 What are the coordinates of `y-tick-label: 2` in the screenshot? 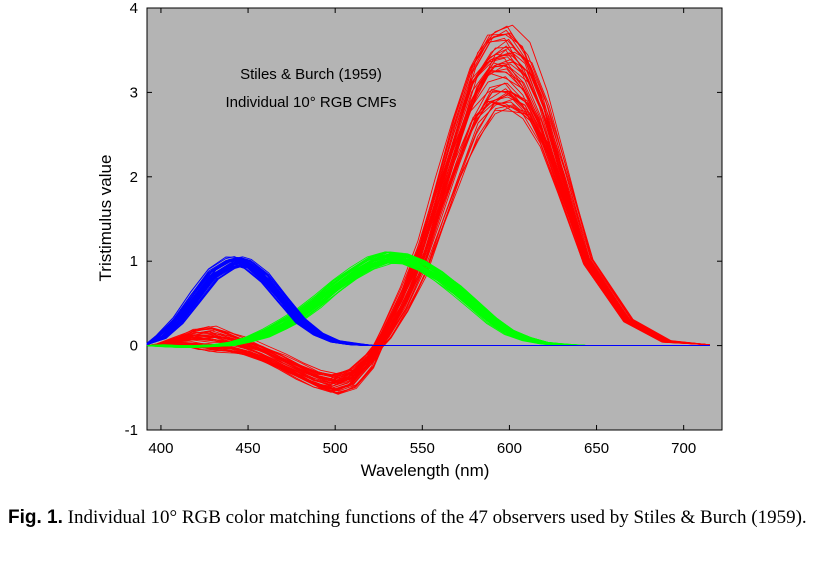 It's located at (134, 177).